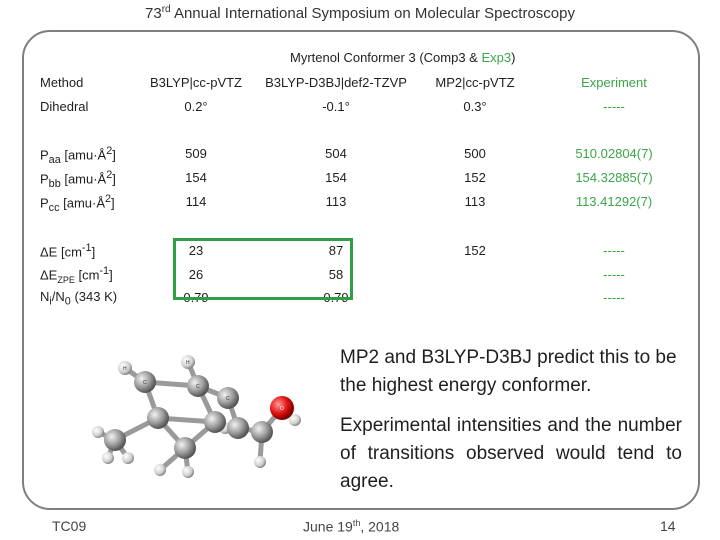  Describe the element at coordinates (77, 203) in the screenshot. I see `row-label-pcc: Pcc [amu·Å2]` at that location.